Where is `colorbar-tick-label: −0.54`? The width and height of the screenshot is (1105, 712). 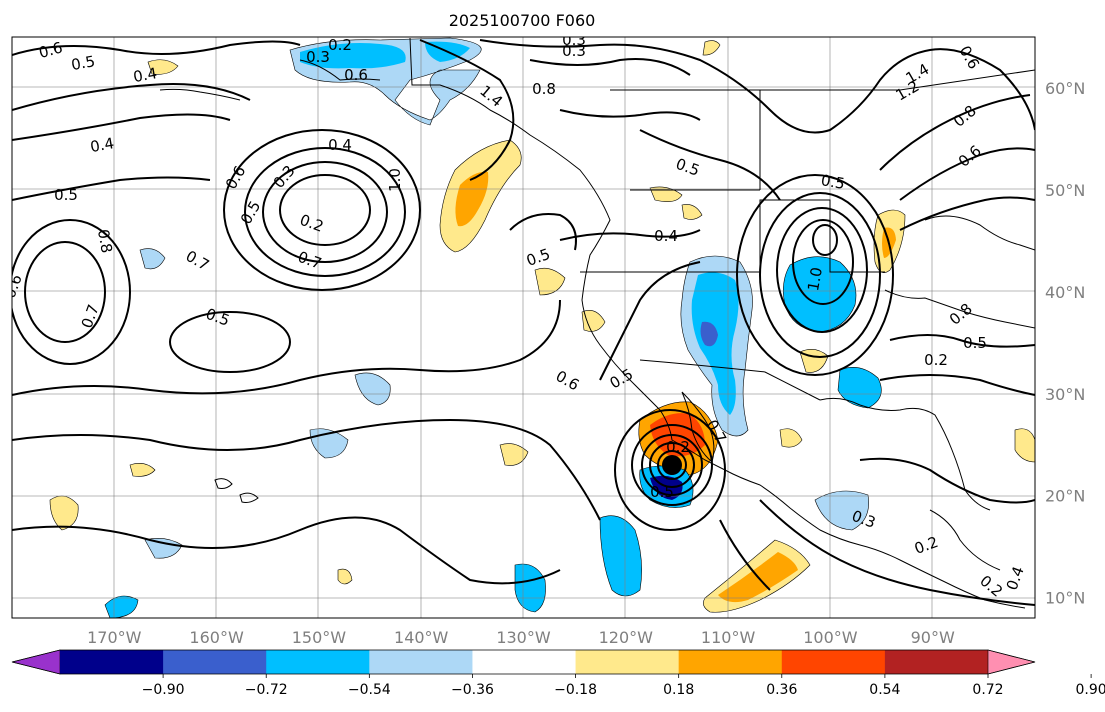 colorbar-tick-label: −0.54 is located at coordinates (369, 690).